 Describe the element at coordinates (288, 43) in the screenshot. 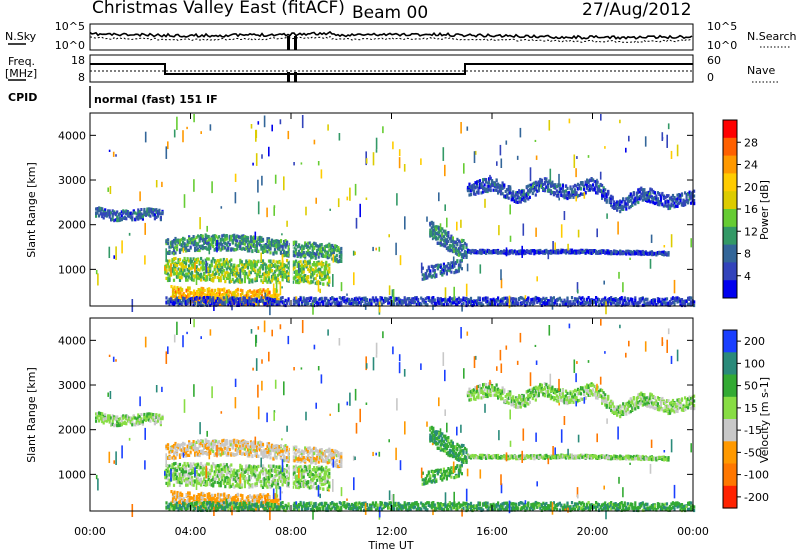

I see `noise-gap-marker` at that location.